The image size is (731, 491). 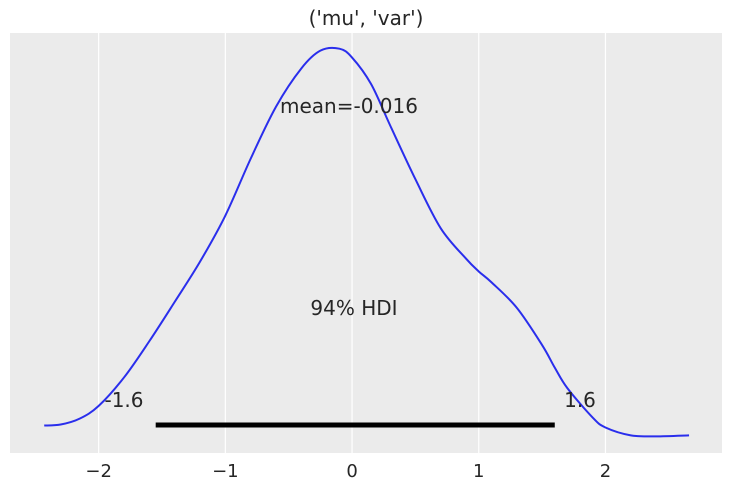 I want to click on hdi-high-label: 1.6, so click(x=580, y=400).